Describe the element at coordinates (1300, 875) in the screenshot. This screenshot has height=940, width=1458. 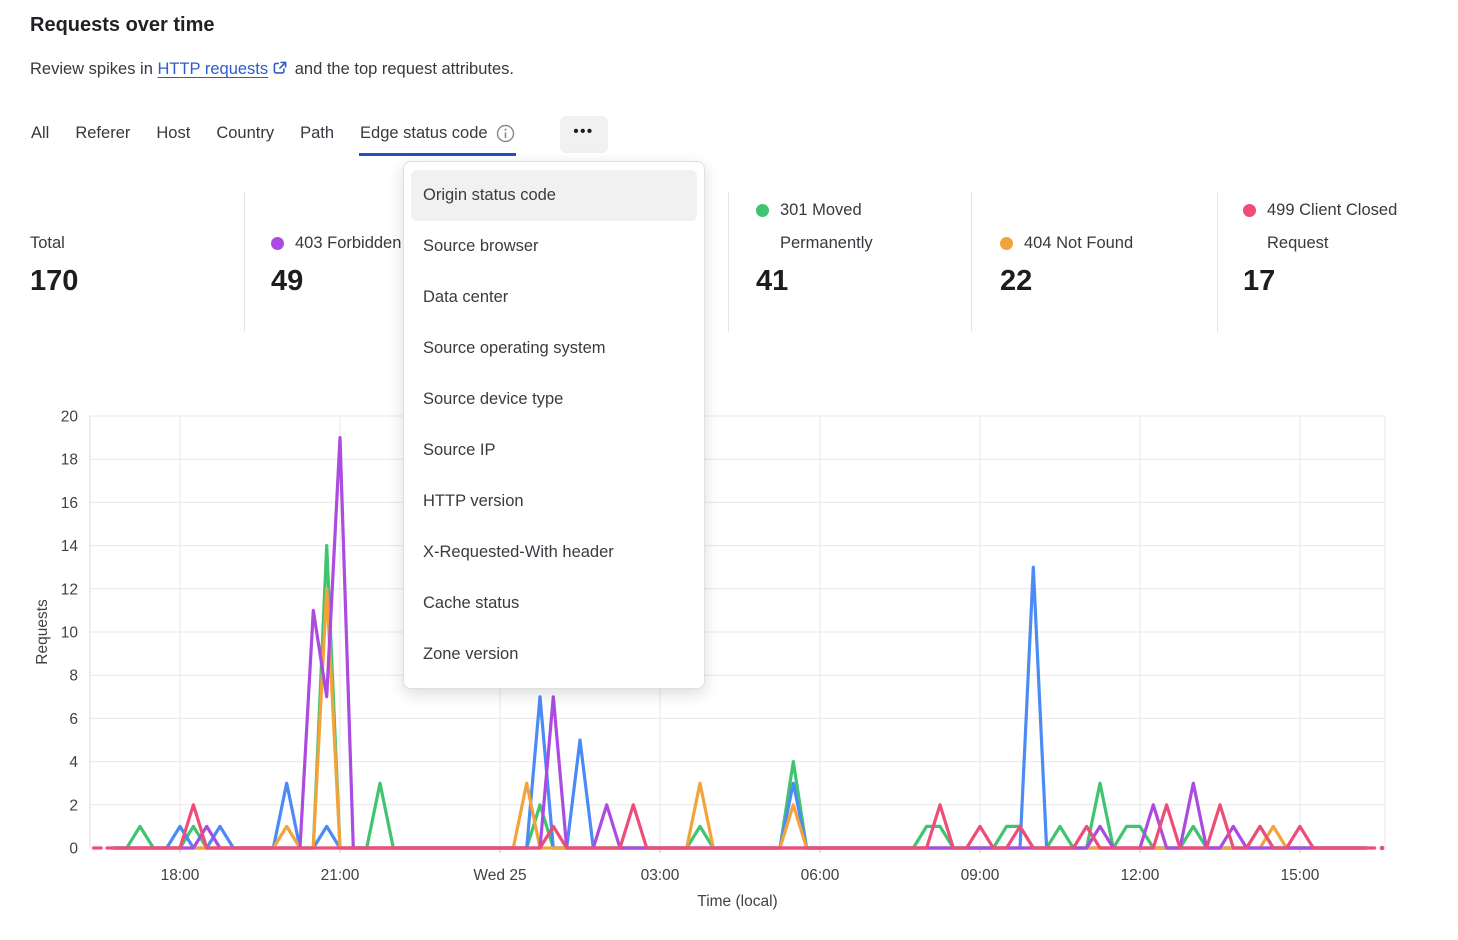
I see `x-tick-label: 15:00` at that location.